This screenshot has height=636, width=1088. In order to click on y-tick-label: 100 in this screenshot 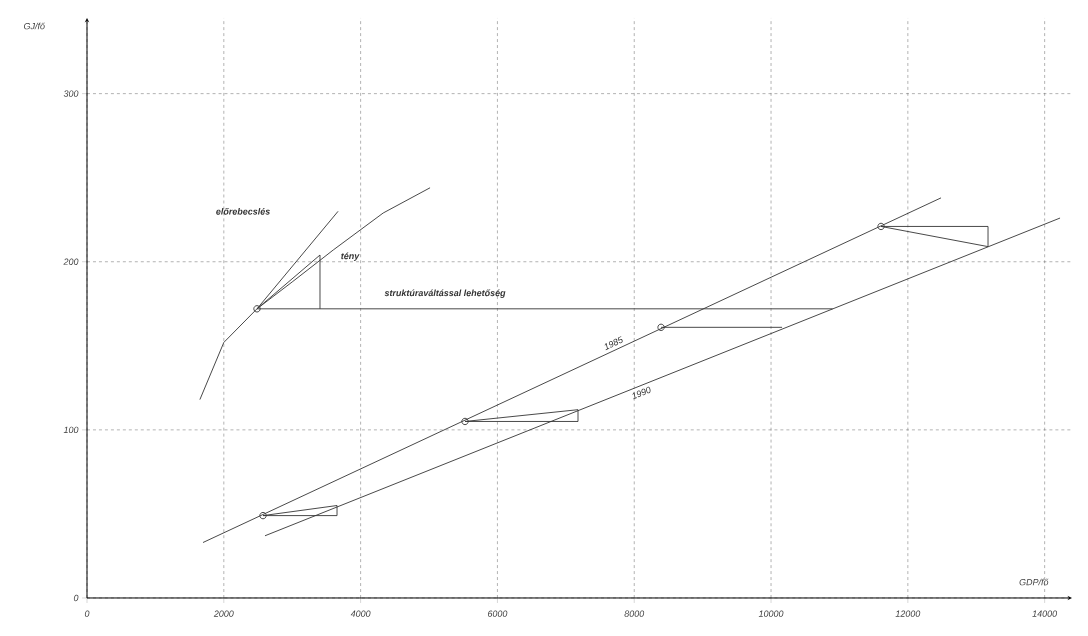, I will do `click(71, 430)`.